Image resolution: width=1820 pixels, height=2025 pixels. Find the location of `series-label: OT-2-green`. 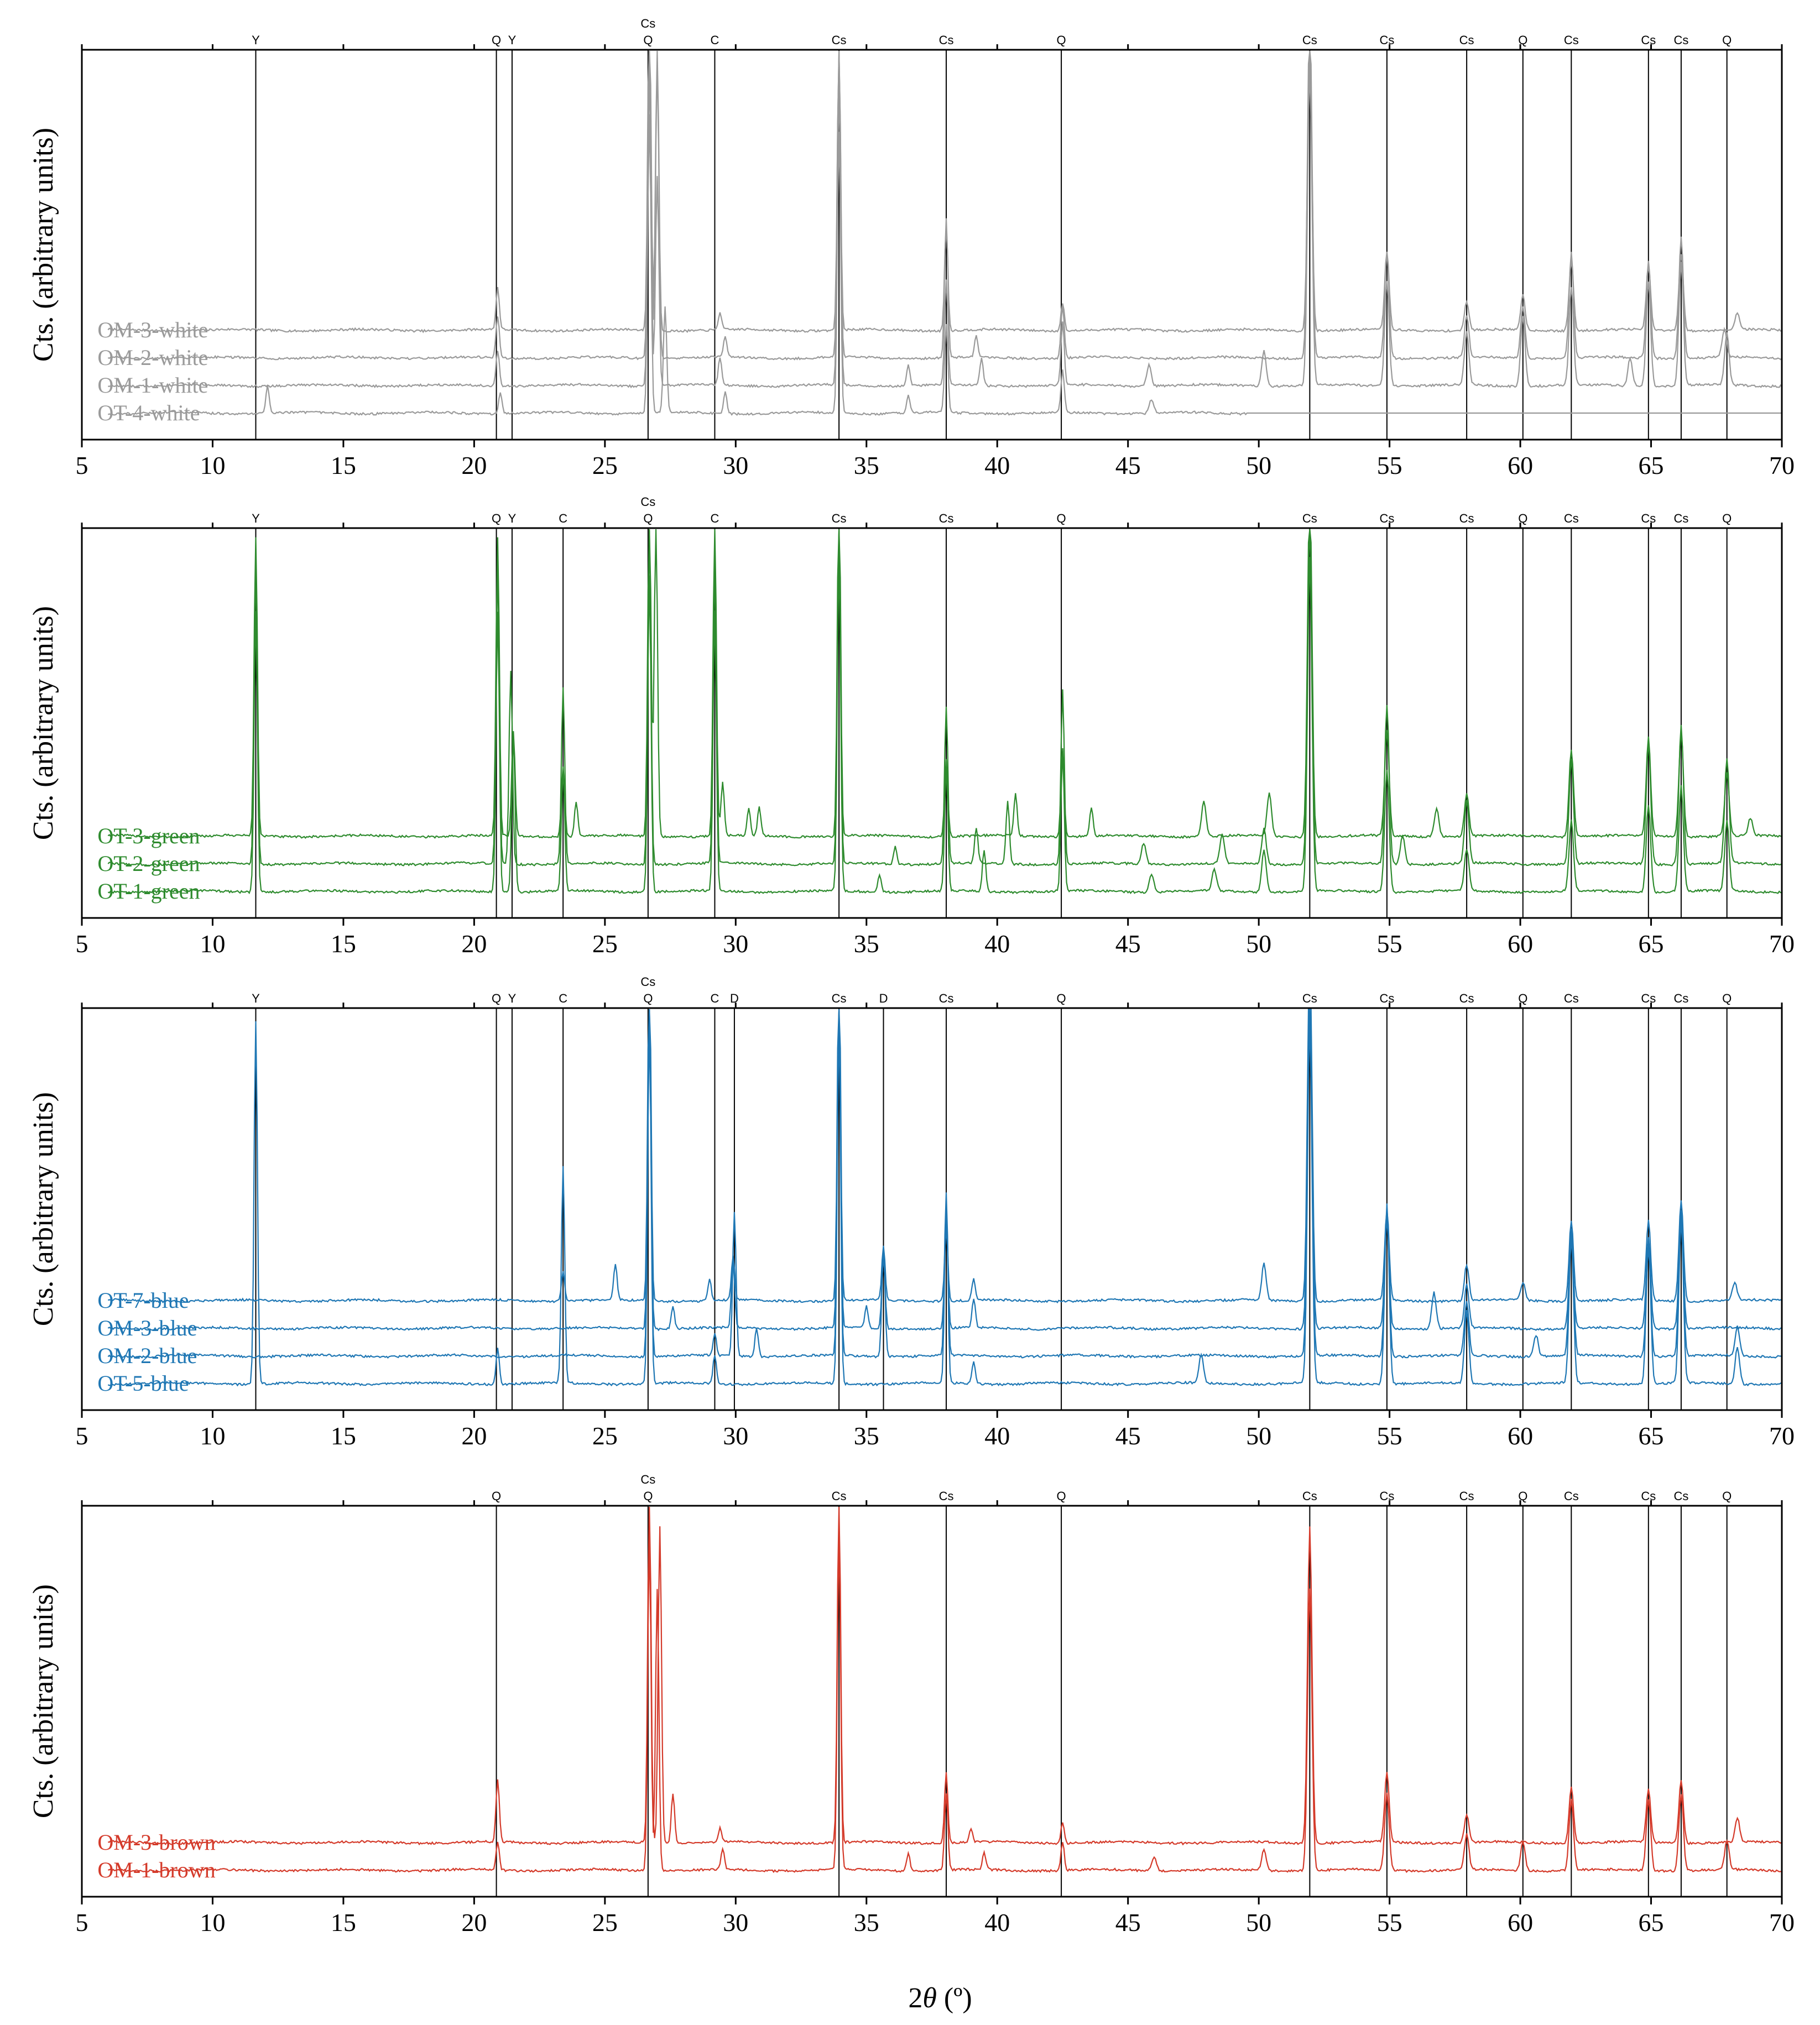

series-label: OT-2-green is located at coordinates (148, 863).